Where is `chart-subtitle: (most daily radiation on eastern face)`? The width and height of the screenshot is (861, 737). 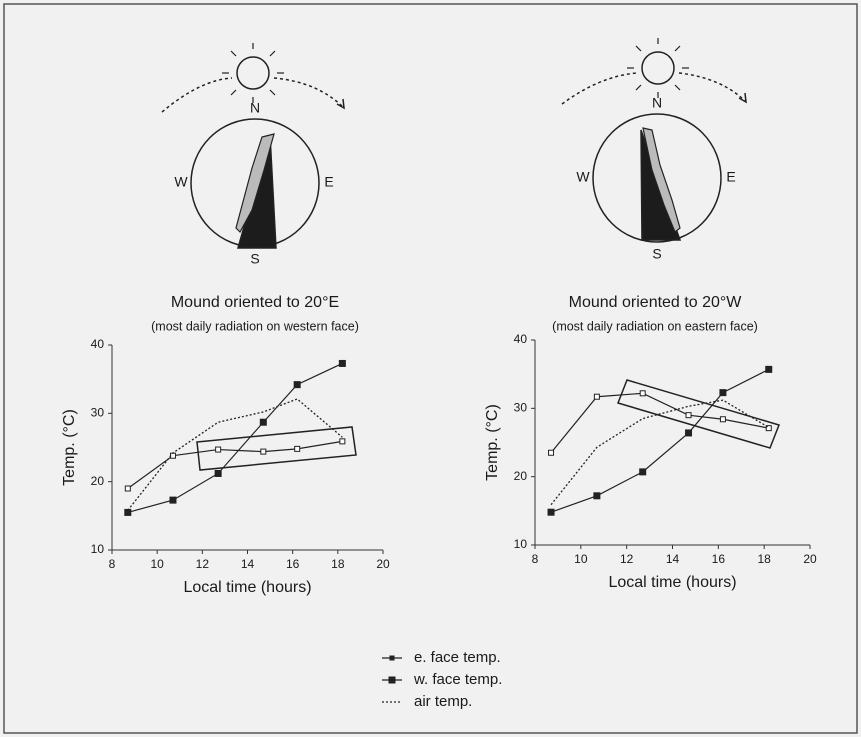
chart-subtitle: (most daily radiation on eastern face) is located at coordinates (655, 326).